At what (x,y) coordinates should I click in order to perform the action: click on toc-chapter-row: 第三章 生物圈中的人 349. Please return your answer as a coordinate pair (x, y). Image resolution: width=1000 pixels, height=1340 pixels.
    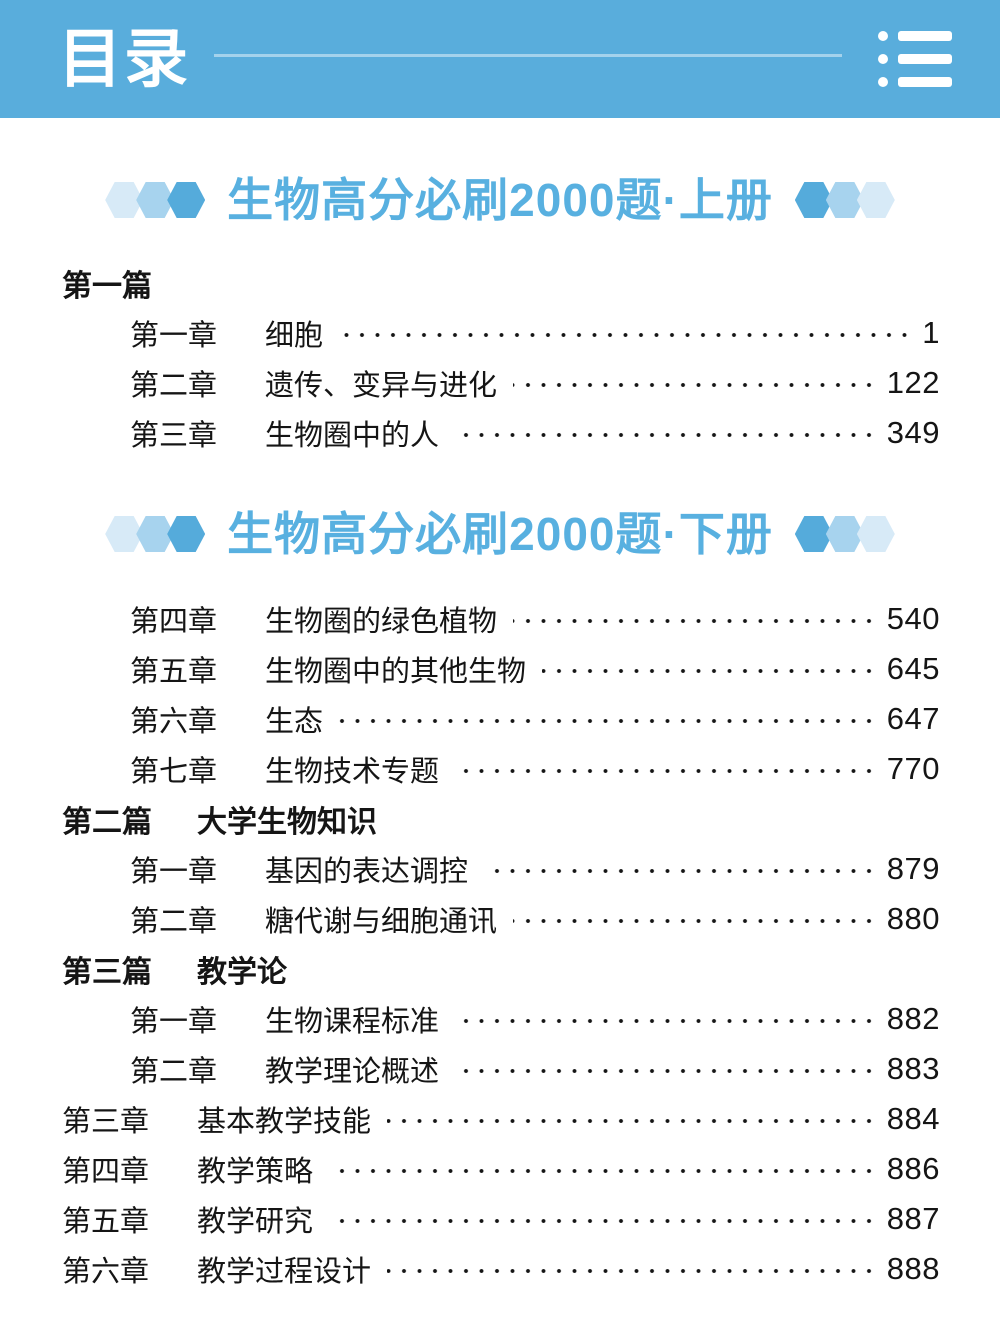
    Looking at the image, I should click on (470, 433).